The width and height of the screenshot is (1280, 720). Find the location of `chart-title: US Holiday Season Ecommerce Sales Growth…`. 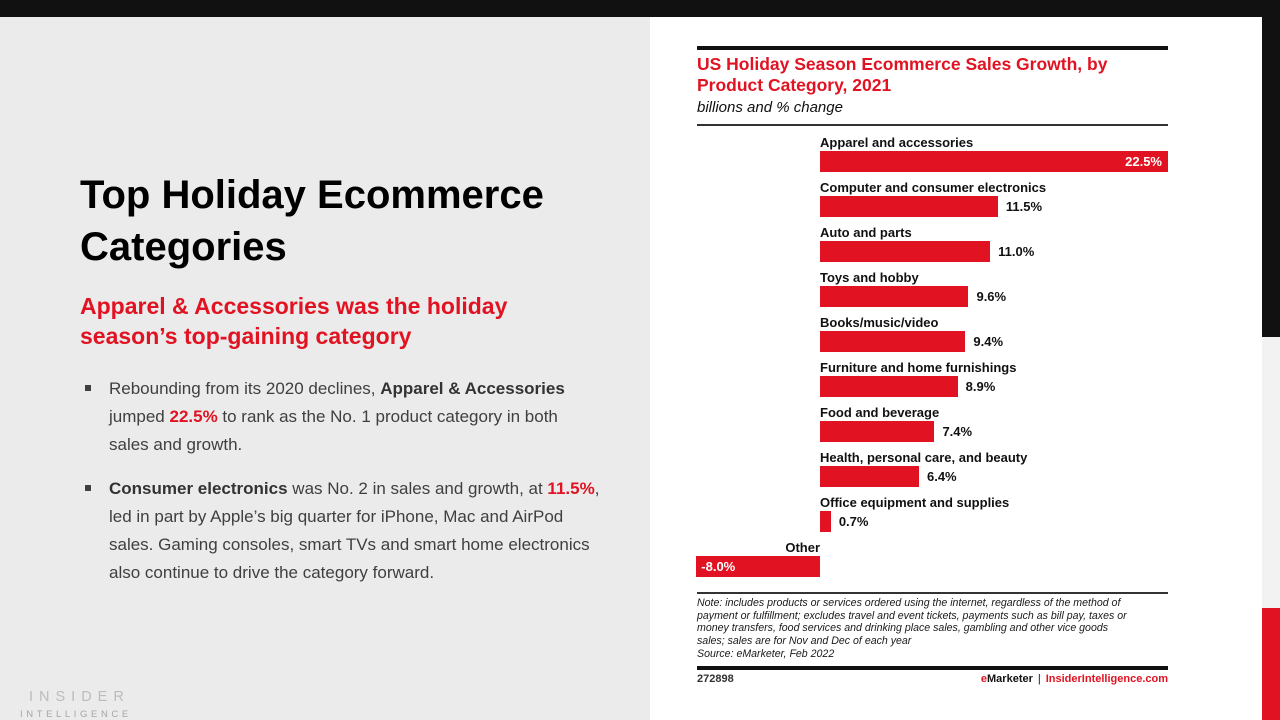

chart-title: US Holiday Season Ecommerce Sales Growth… is located at coordinates (902, 74).